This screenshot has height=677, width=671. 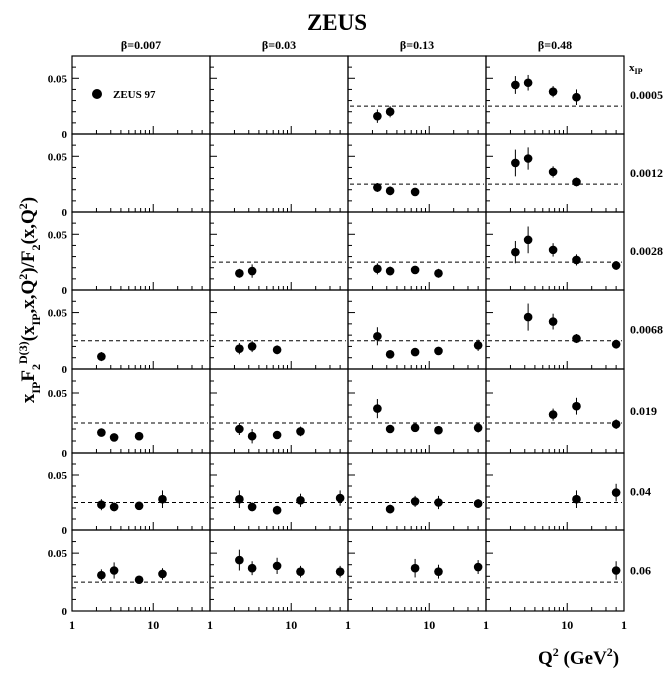 What do you see at coordinates (28, 376) in the screenshot?
I see `ylabel-f: F` at bounding box center [28, 376].